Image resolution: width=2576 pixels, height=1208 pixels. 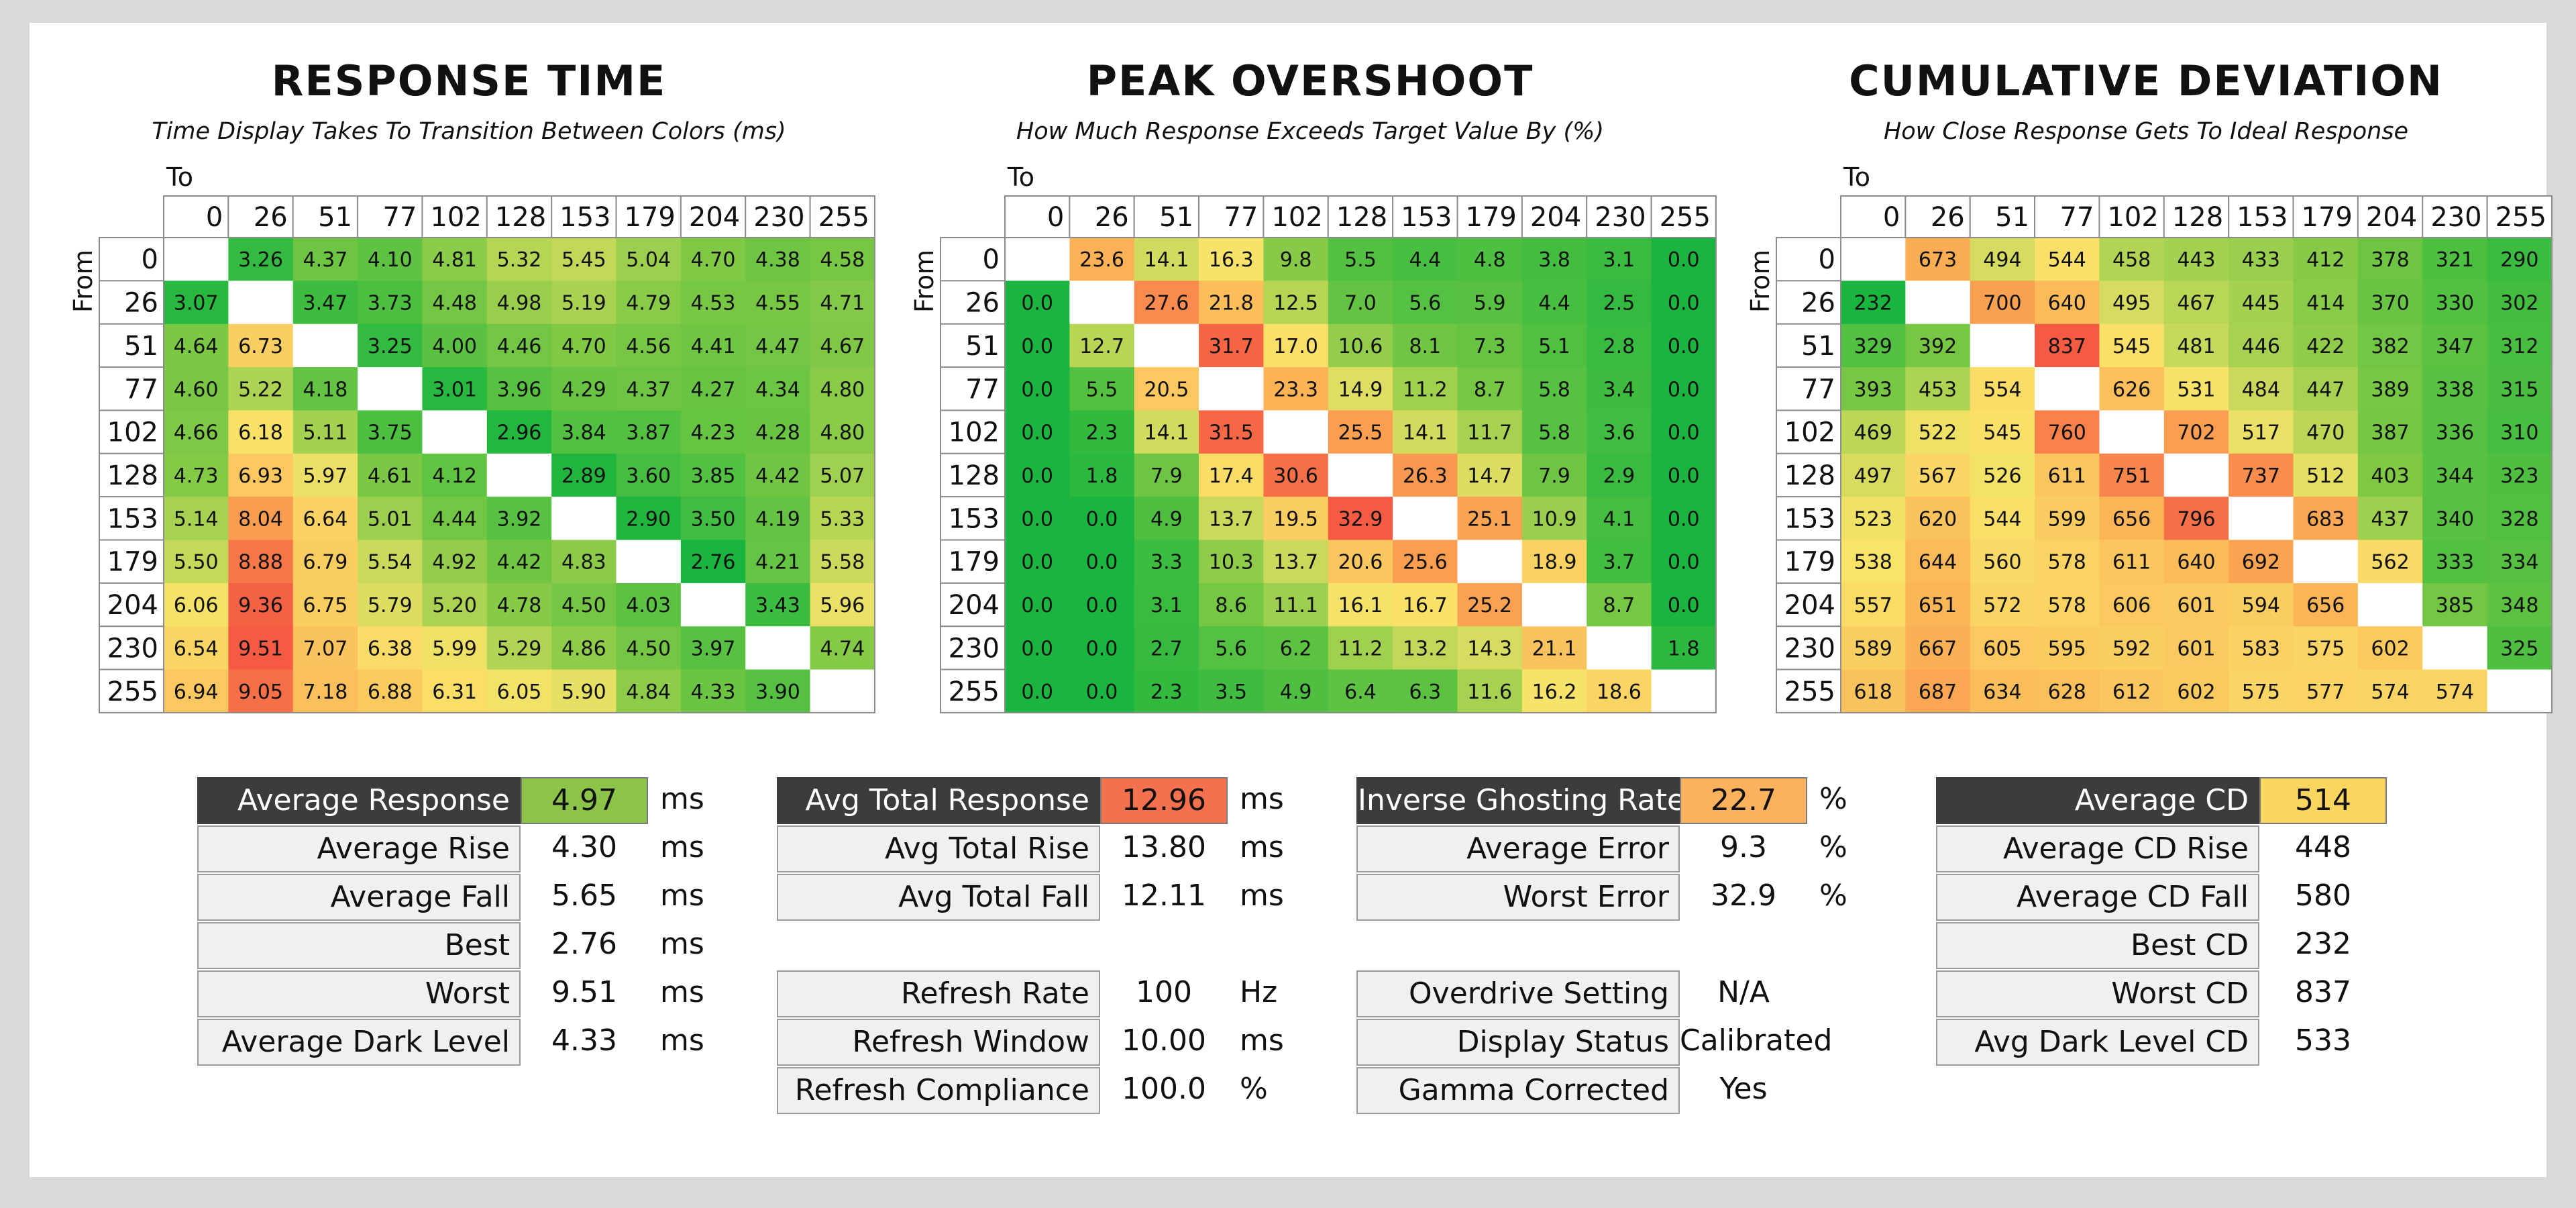 I want to click on stat-value: N/A, so click(x=1743, y=992).